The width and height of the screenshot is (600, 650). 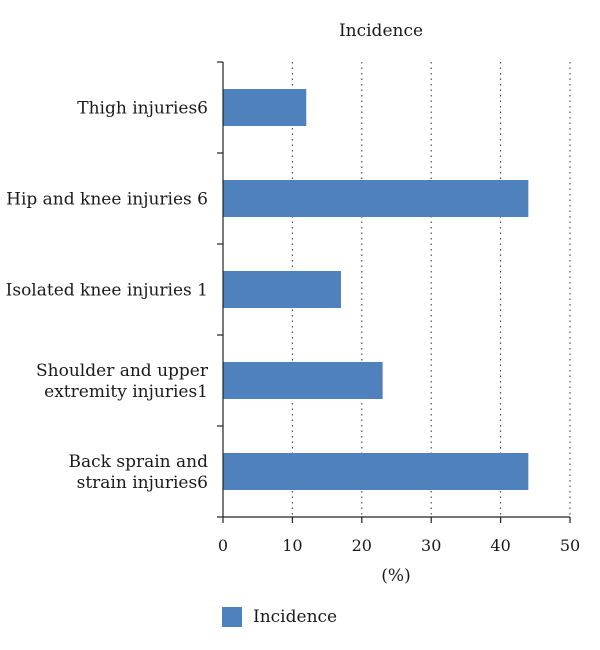 I want to click on x-tick-label: 50, so click(x=570, y=545).